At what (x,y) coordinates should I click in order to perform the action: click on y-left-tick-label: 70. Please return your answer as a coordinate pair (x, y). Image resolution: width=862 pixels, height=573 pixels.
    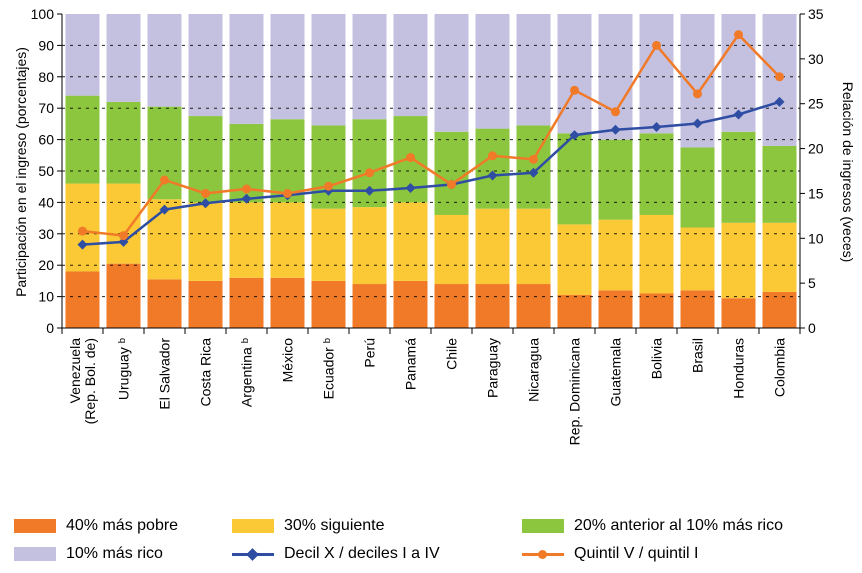
    Looking at the image, I should click on (46, 108).